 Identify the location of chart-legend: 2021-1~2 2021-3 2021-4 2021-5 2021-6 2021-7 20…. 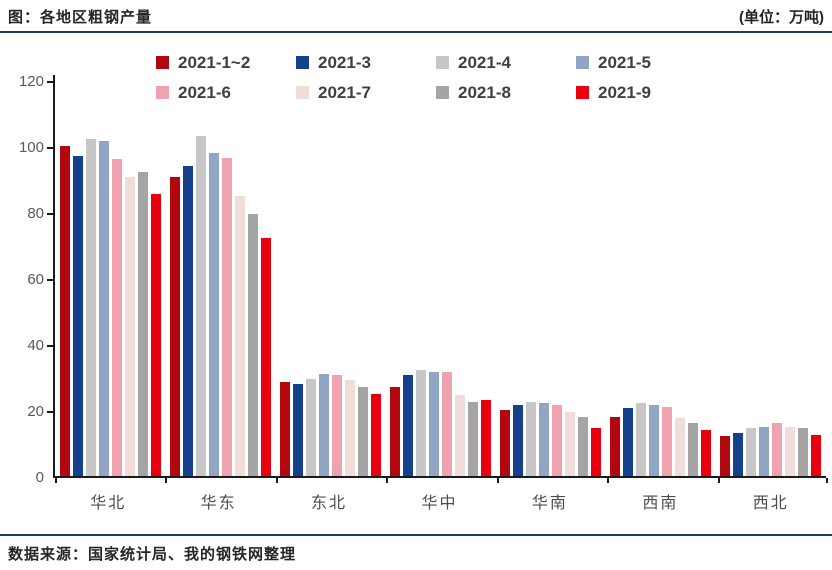
(436, 77).